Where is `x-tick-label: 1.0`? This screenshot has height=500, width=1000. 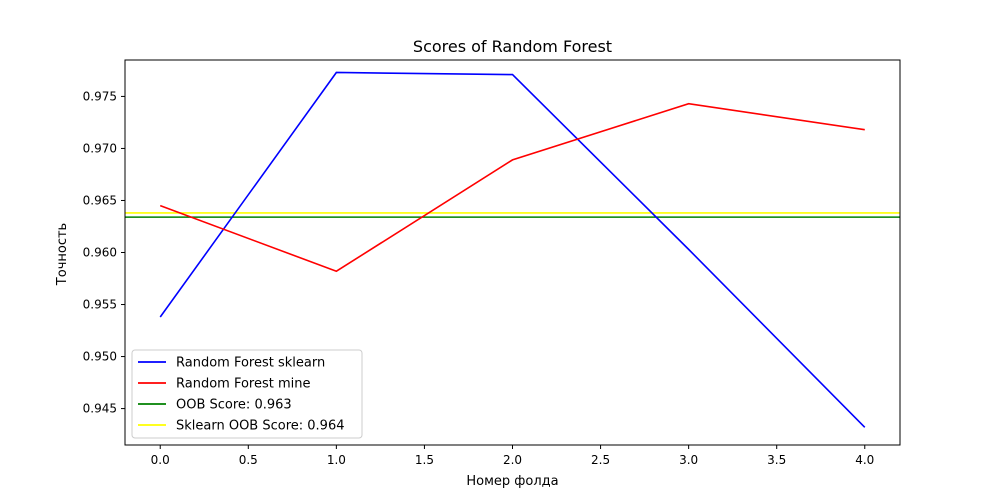 x-tick-label: 1.0 is located at coordinates (336, 460).